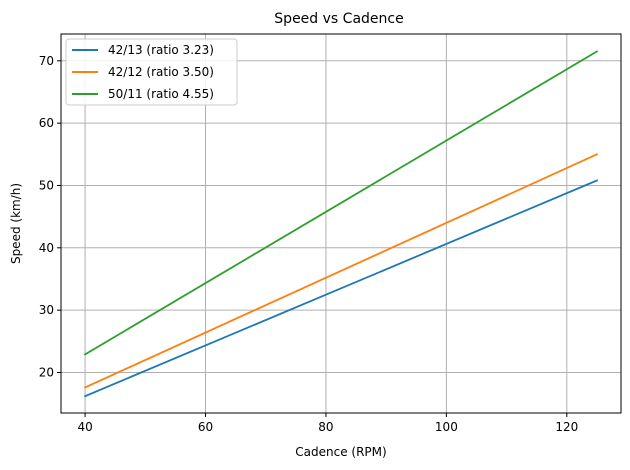 This screenshot has width=630, height=470. I want to click on chart-title: Speed vs Cadence, so click(338, 19).